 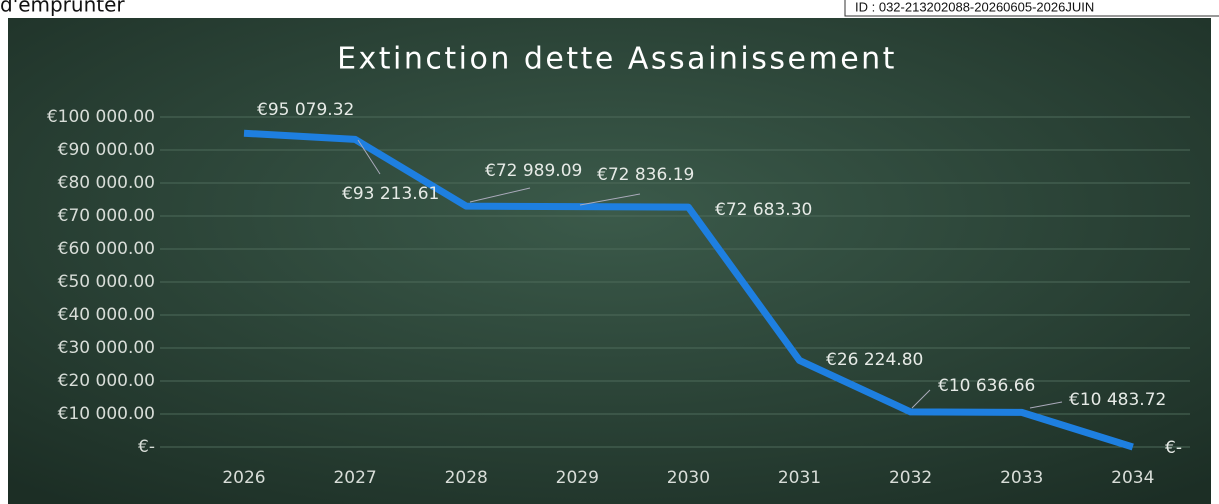 I want to click on data-label: €10 483.72, so click(x=1117, y=400).